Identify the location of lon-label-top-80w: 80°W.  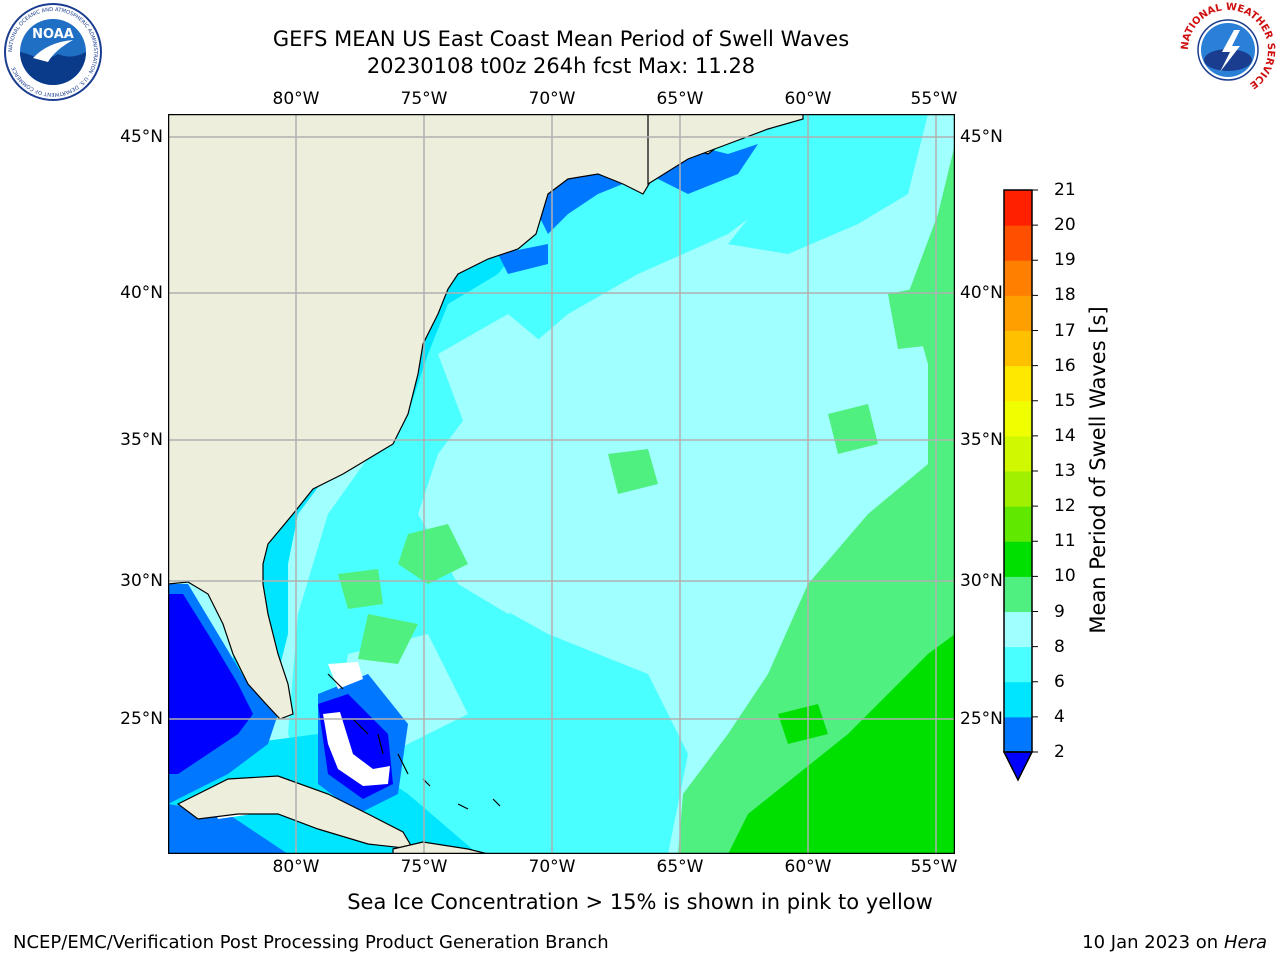
(296, 99).